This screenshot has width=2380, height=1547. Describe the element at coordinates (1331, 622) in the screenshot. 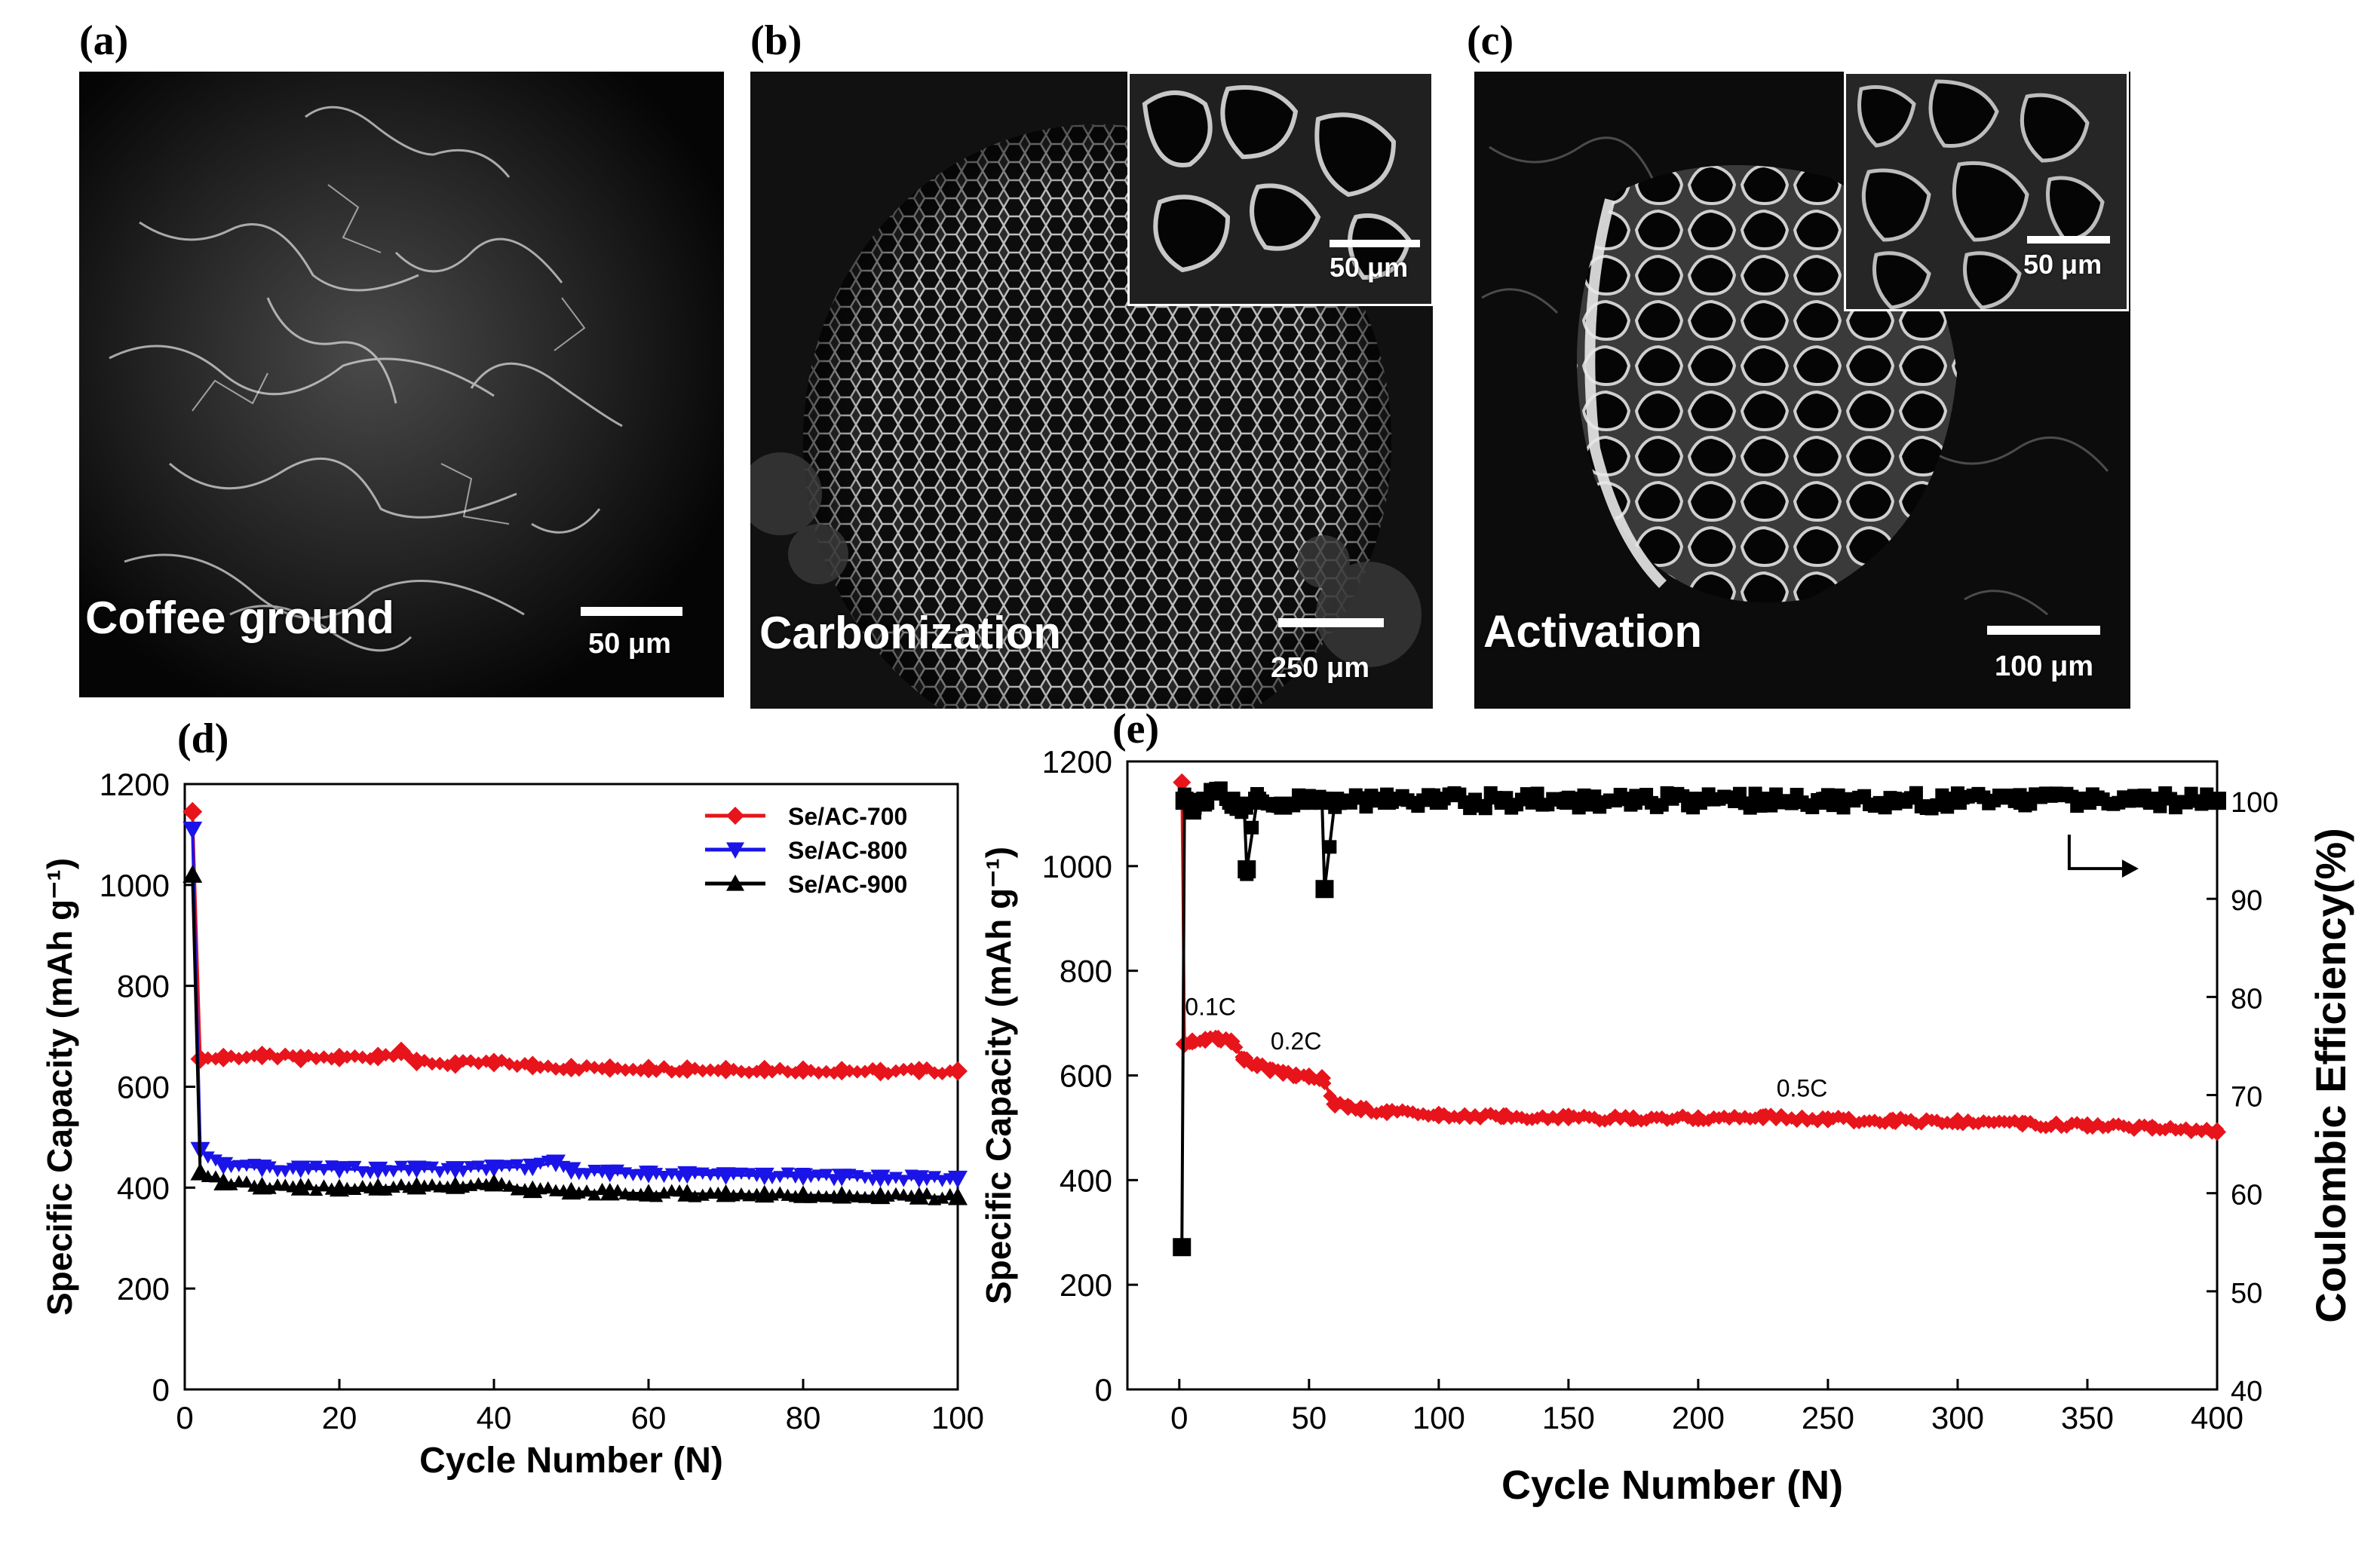

I see `scale-bar-b` at that location.